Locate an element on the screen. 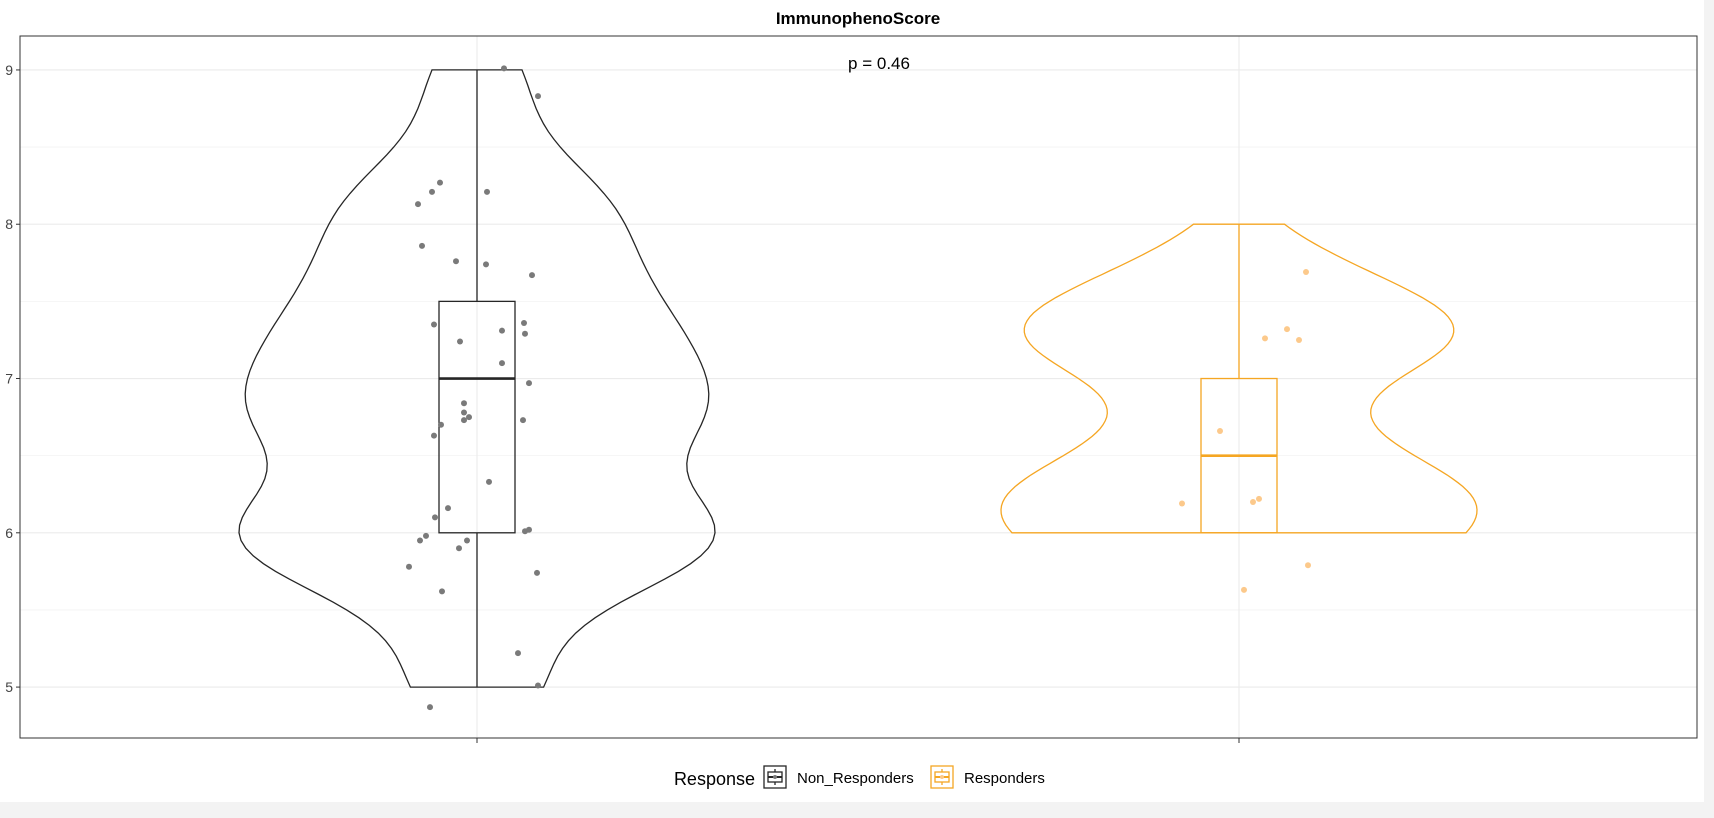 The image size is (1714, 818). y-tick-label: 5 is located at coordinates (9, 687).